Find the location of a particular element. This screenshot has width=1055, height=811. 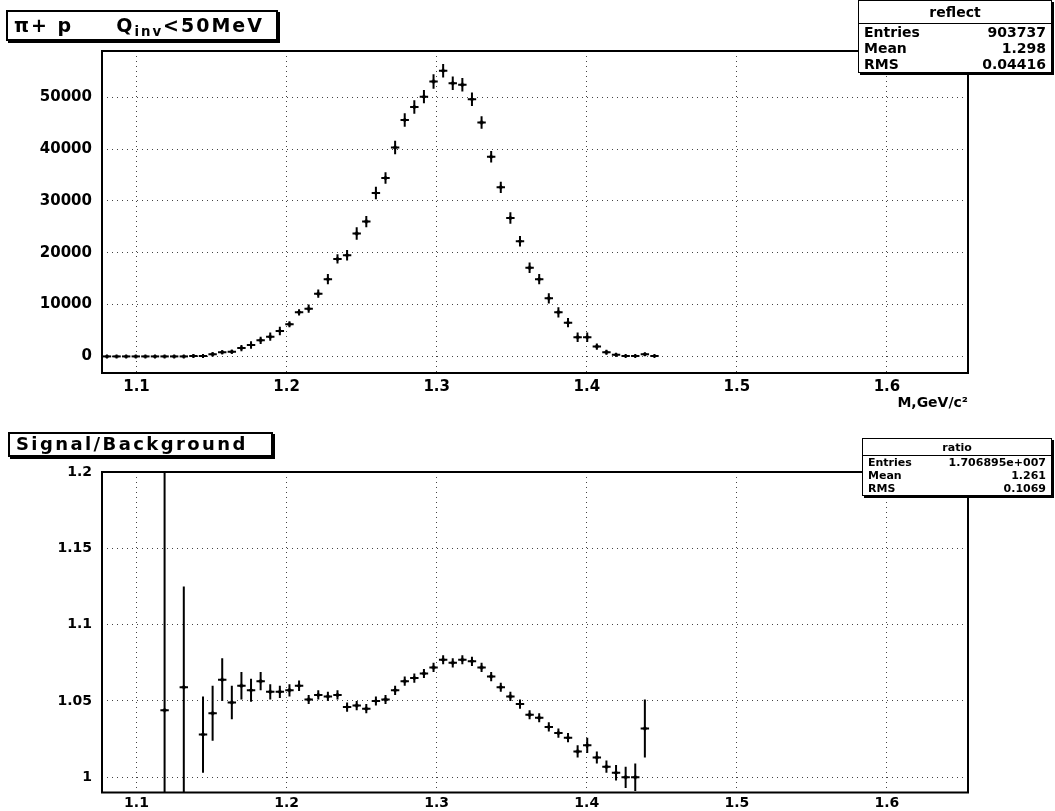

text: 0.04416 is located at coordinates (1014, 64).